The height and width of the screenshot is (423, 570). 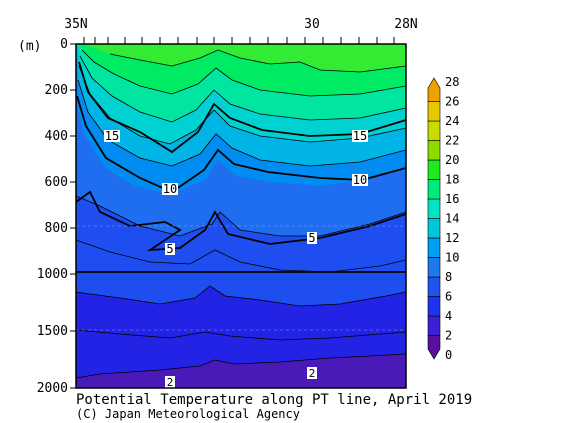 What do you see at coordinates (75, 24) in the screenshot?
I see `x-tick-label-35n: 35N` at bounding box center [75, 24].